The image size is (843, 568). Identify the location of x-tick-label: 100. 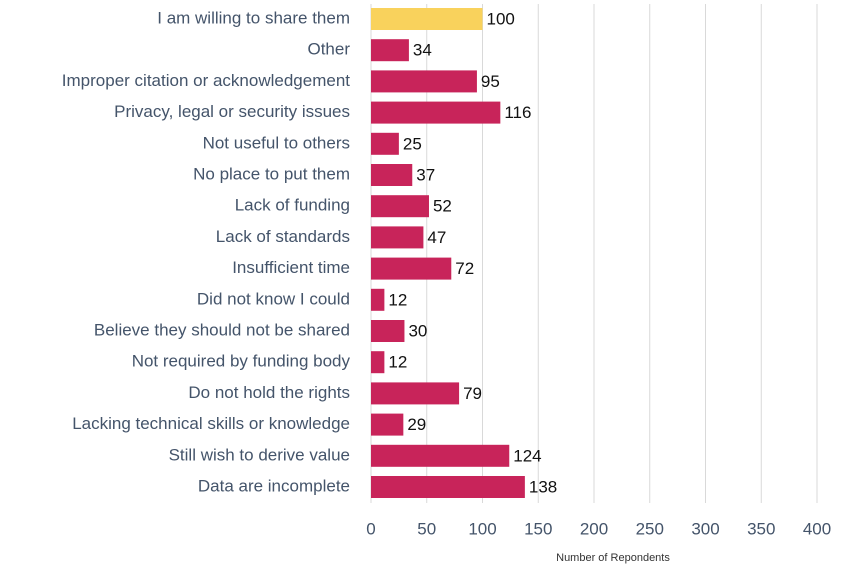
(482, 528).